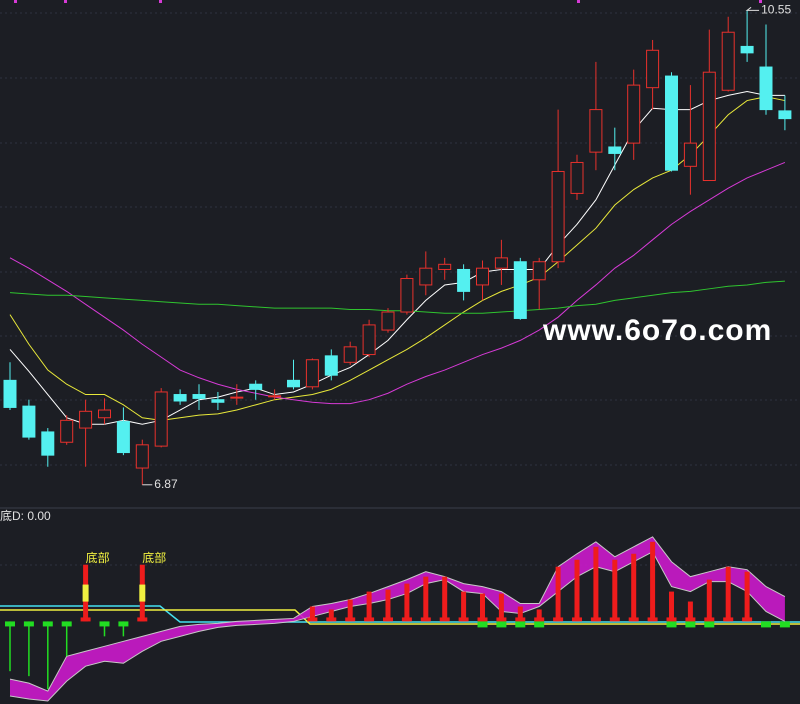 Image resolution: width=800 pixels, height=704 pixels. Describe the element at coordinates (388, 1) in the screenshot. I see `top-dots` at that location.